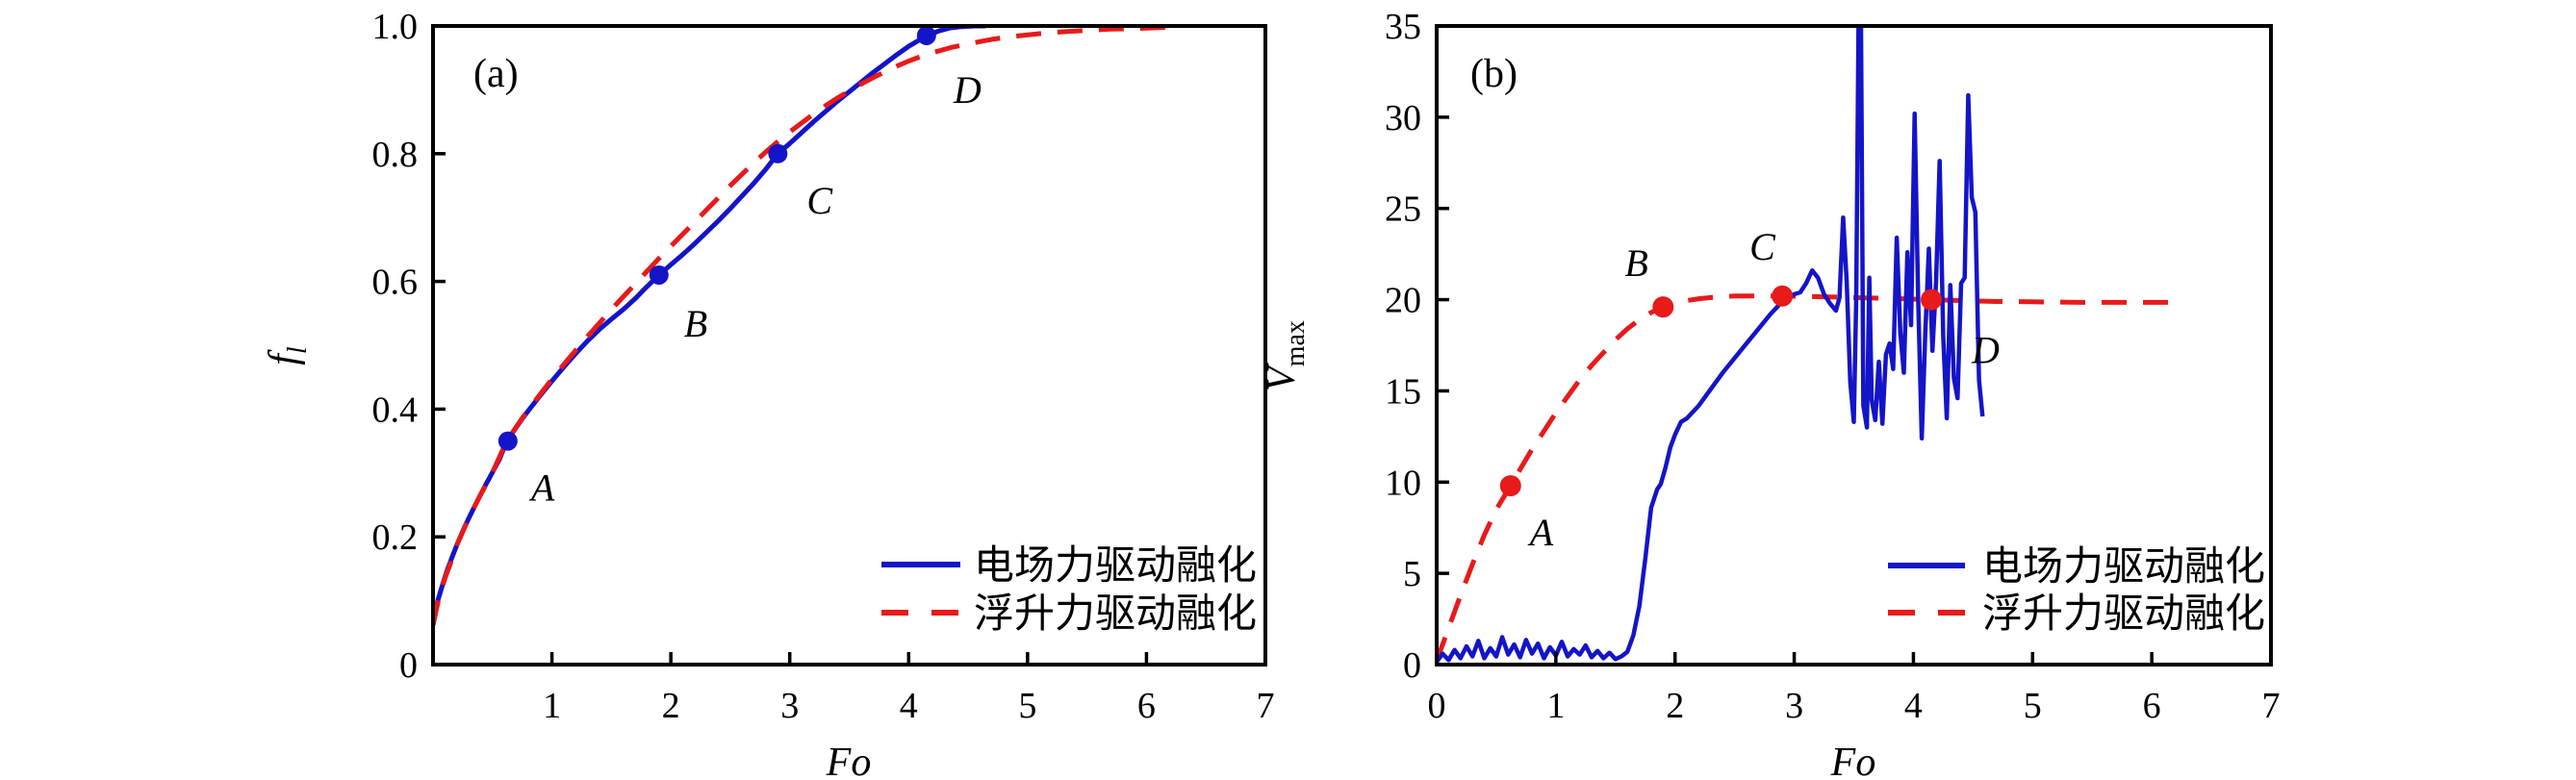 Image resolution: width=2576 pixels, height=780 pixels. What do you see at coordinates (395, 410) in the screenshot?
I see `y-tick-label: 0.4` at bounding box center [395, 410].